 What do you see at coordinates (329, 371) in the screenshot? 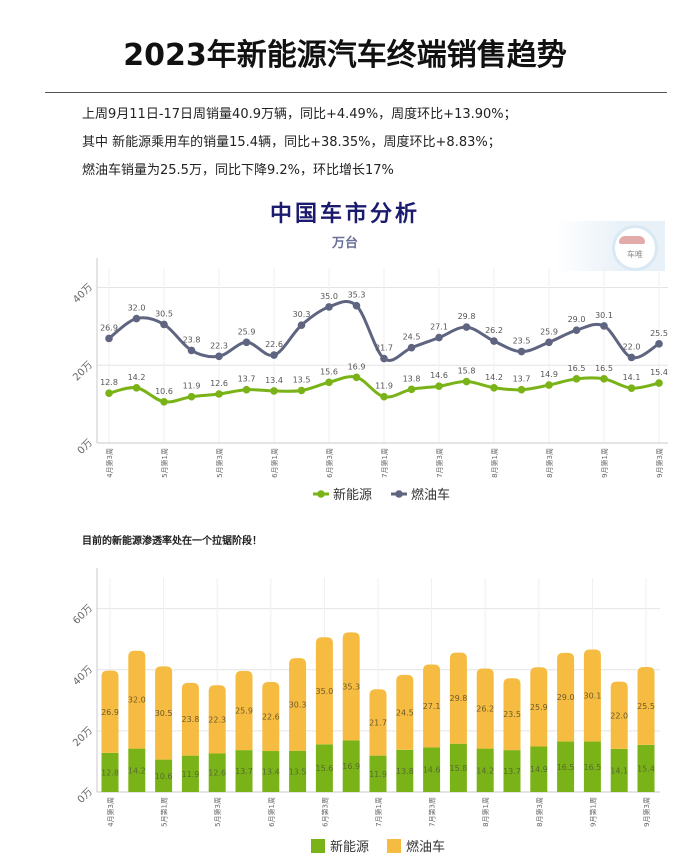
I see `nev-data-label: 15.6` at bounding box center [329, 371].